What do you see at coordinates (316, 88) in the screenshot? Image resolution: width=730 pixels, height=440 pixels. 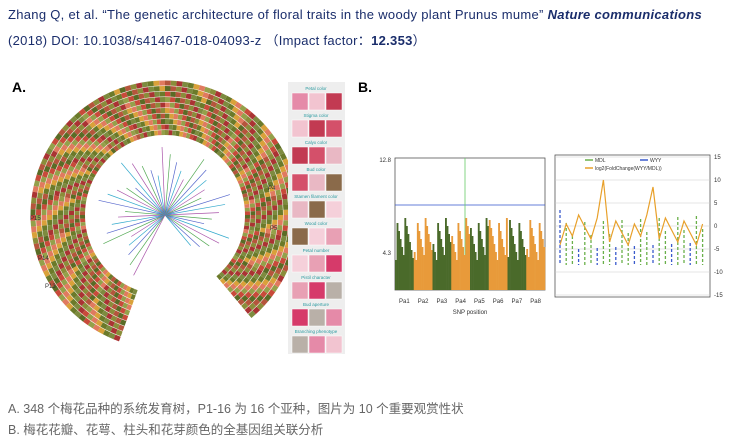 I see `trait-label: Petal color` at bounding box center [316, 88].